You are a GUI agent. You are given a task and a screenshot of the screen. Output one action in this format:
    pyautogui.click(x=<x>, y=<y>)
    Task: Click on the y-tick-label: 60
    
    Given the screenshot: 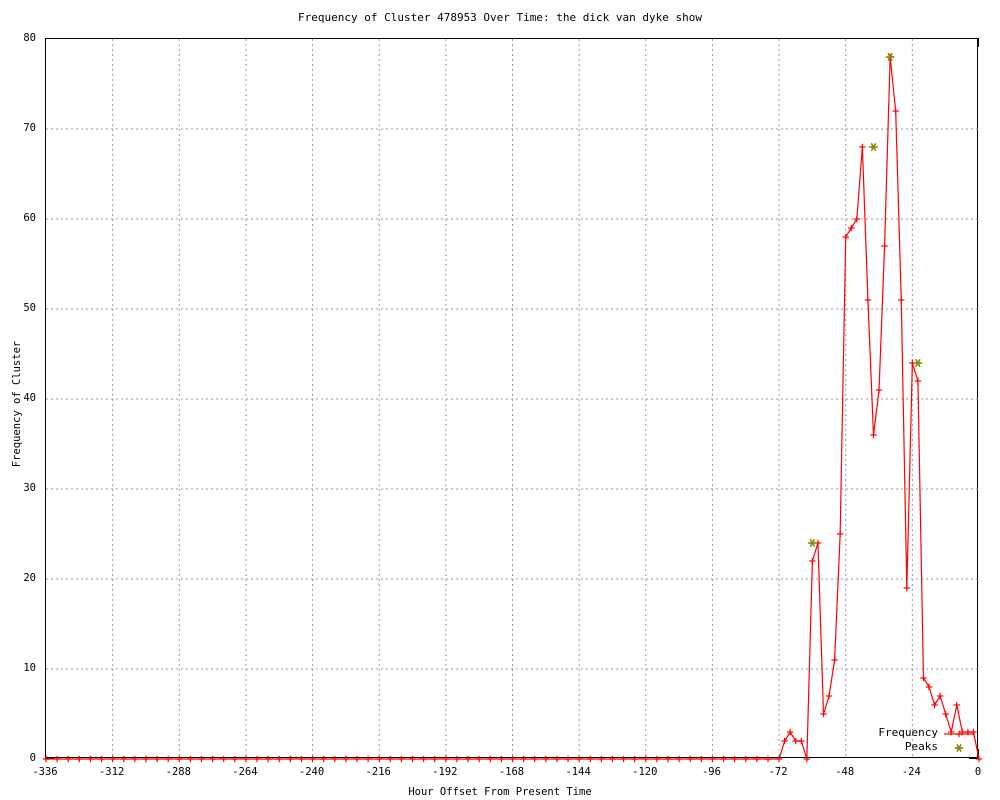 What is the action you would take?
    pyautogui.click(x=29, y=218)
    